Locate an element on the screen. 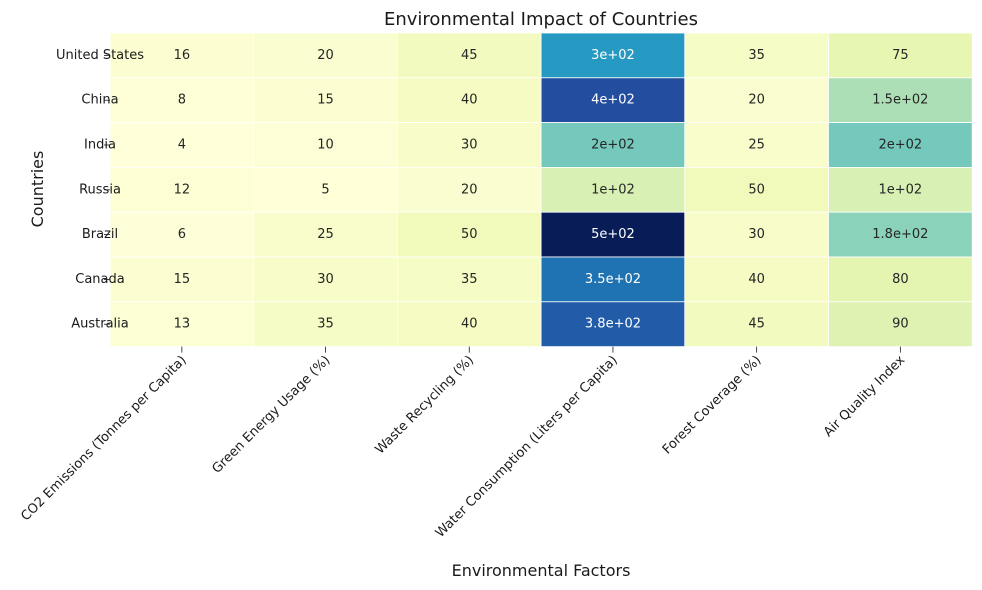 The image size is (982, 590). x-tick-label: Forest Coverage (%) is located at coordinates (712, 405).